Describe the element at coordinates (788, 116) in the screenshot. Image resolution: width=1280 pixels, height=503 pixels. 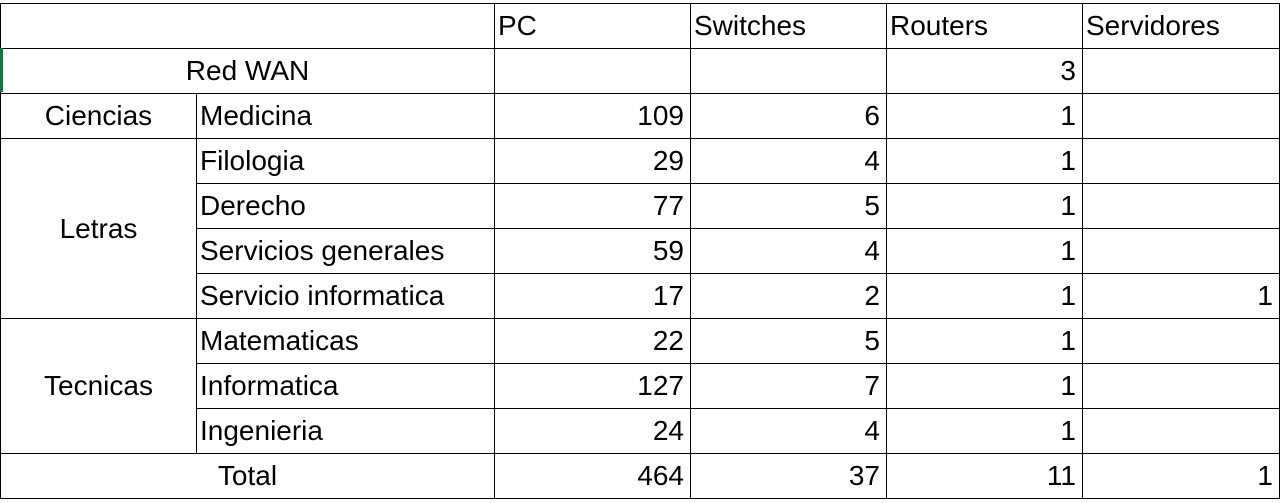
I see `row-switches: 6` at that location.